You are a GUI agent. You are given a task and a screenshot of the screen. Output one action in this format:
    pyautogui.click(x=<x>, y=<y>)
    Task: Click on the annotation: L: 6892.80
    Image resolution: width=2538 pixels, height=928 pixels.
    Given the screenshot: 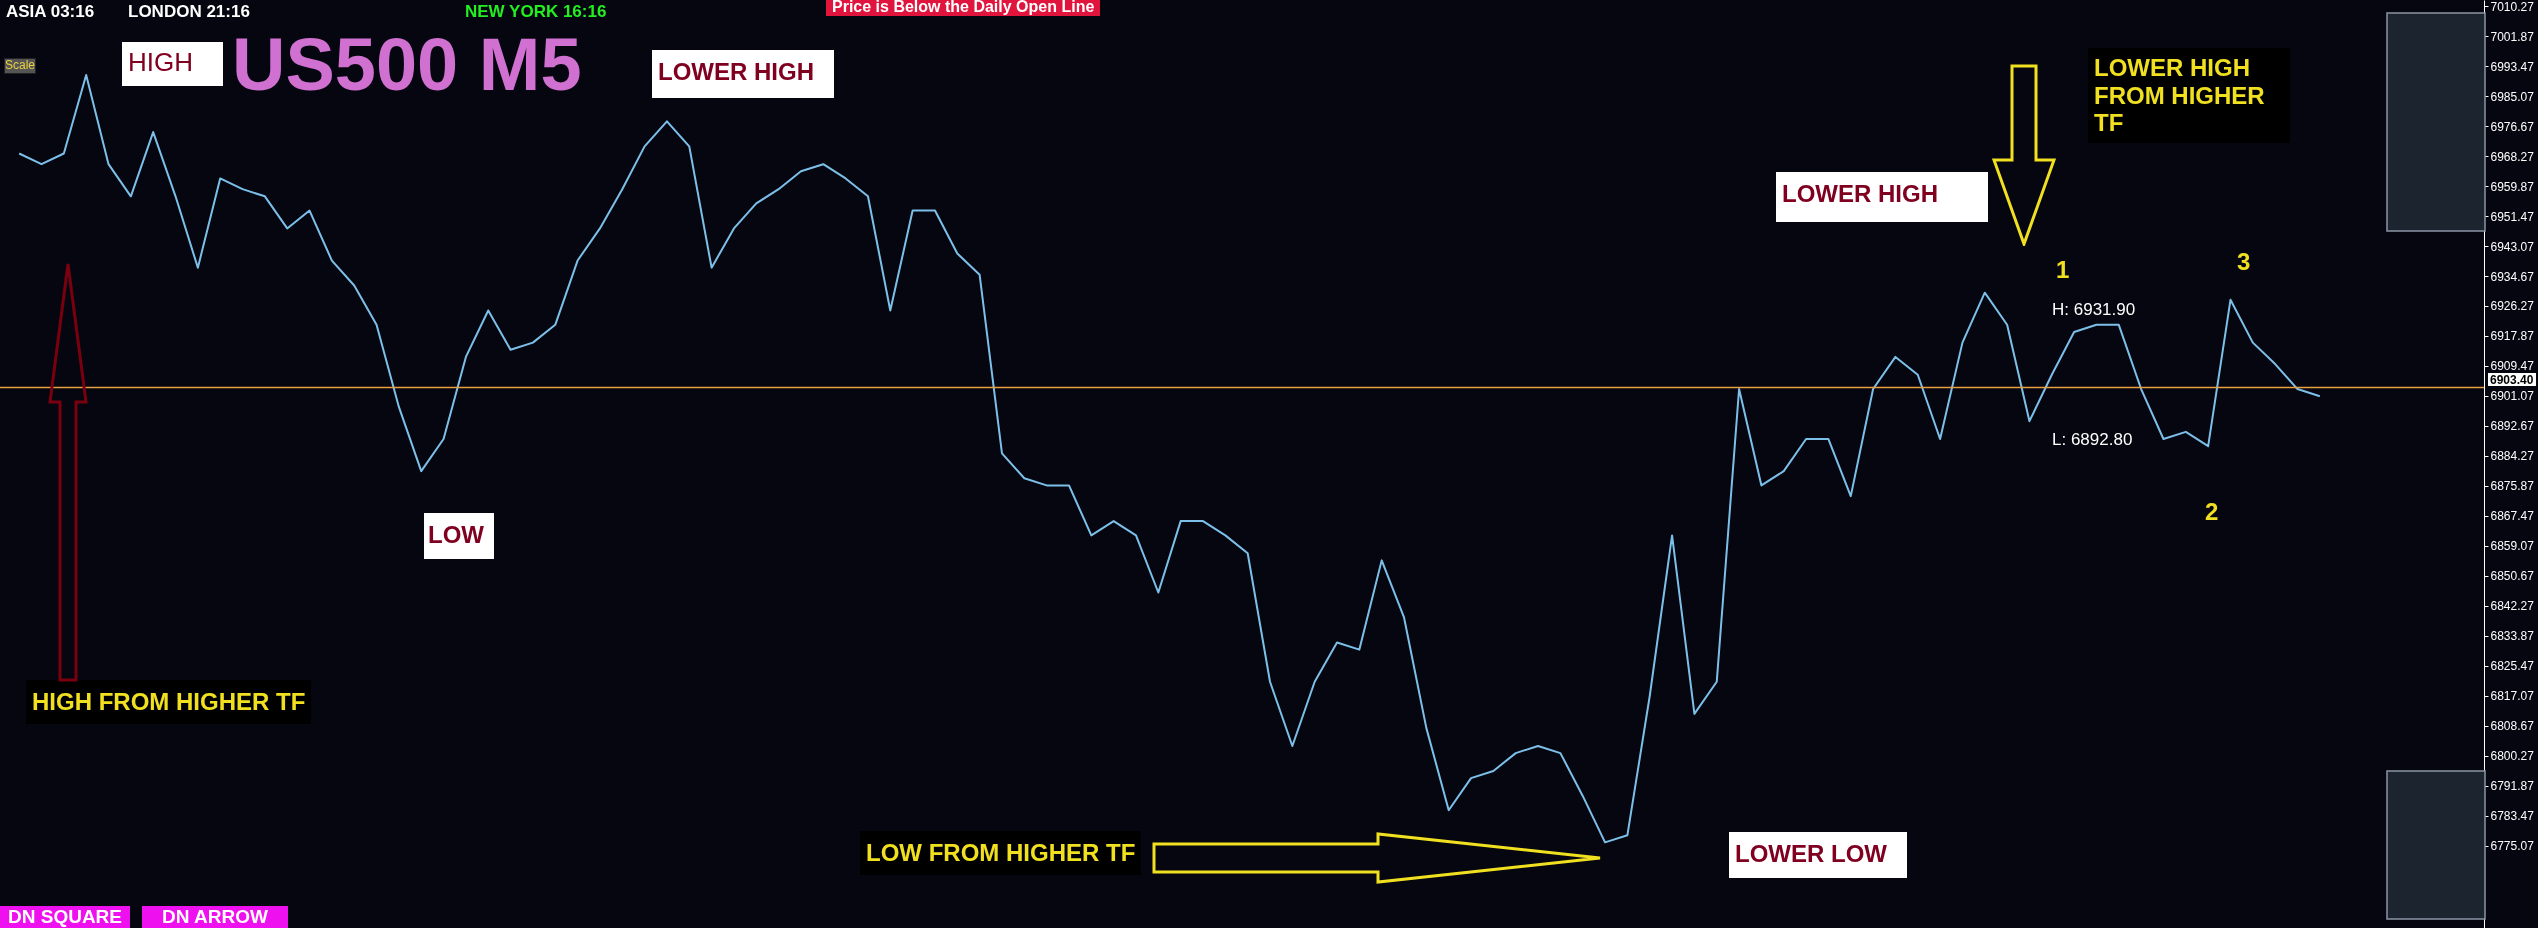 What is the action you would take?
    pyautogui.click(x=2092, y=440)
    